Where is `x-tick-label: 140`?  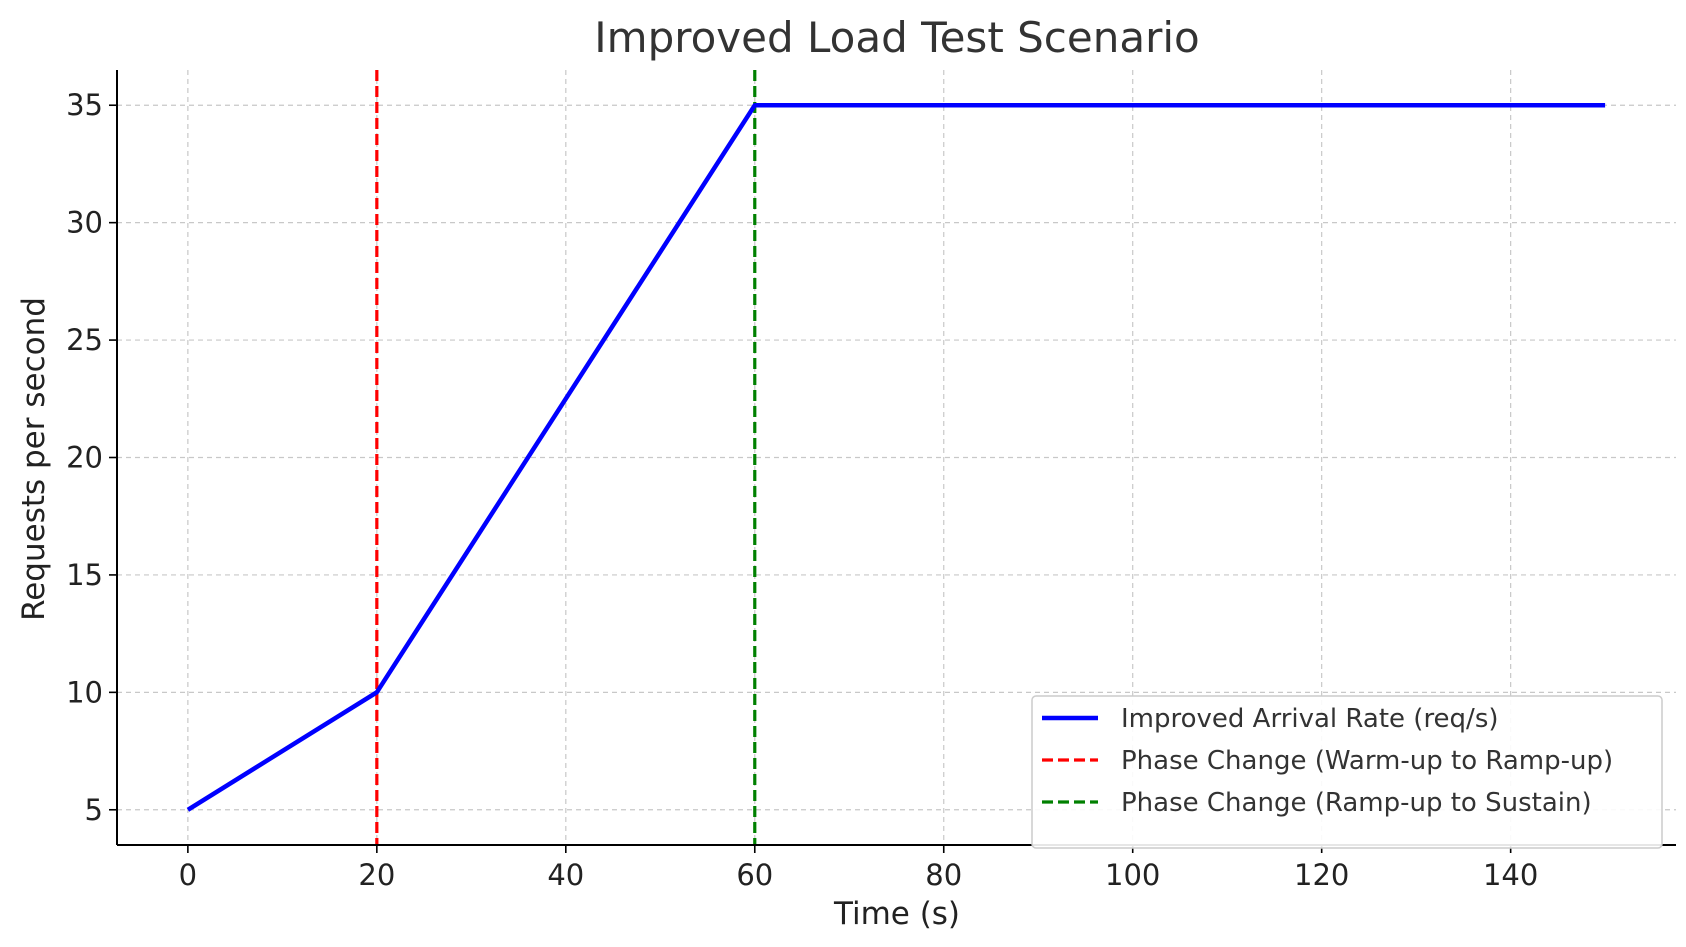
x-tick-label: 140 is located at coordinates (1510, 875).